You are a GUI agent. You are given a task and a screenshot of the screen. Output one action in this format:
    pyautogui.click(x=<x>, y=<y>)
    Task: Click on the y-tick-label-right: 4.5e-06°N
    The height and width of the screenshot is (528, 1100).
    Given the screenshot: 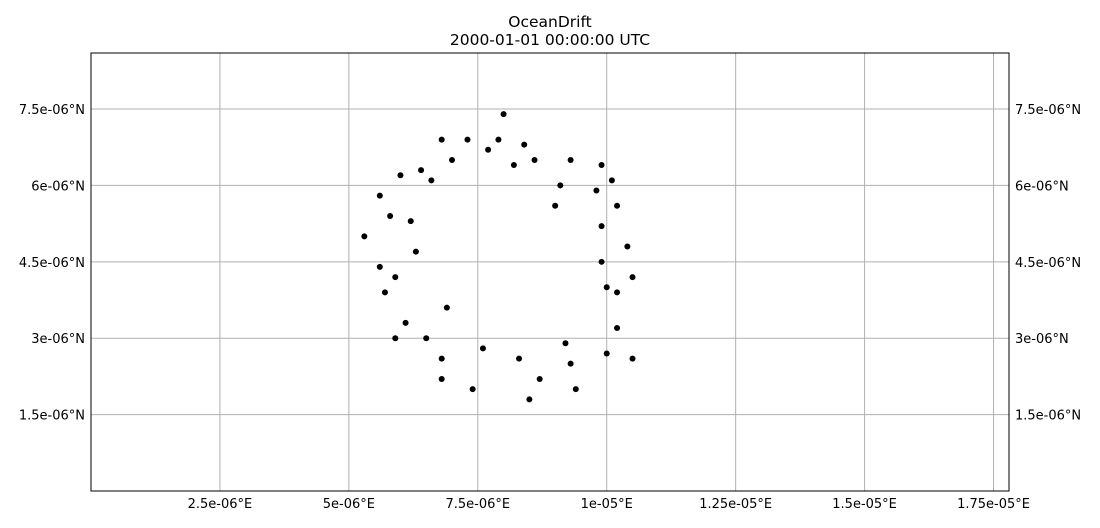 What is the action you would take?
    pyautogui.click(x=1048, y=263)
    